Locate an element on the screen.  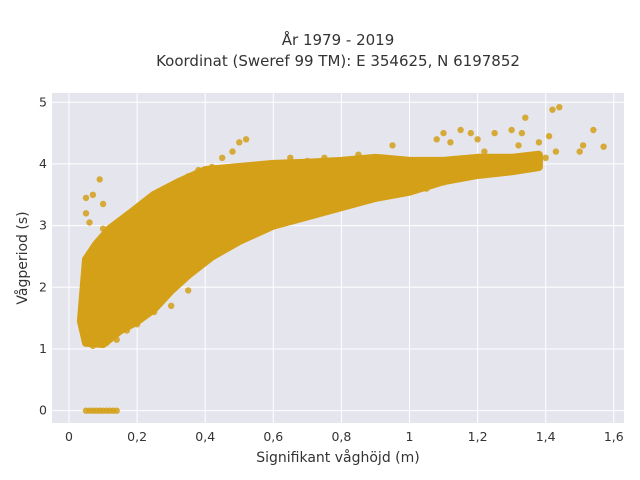
x-tick-label: 1,6 is located at coordinates (614, 436).